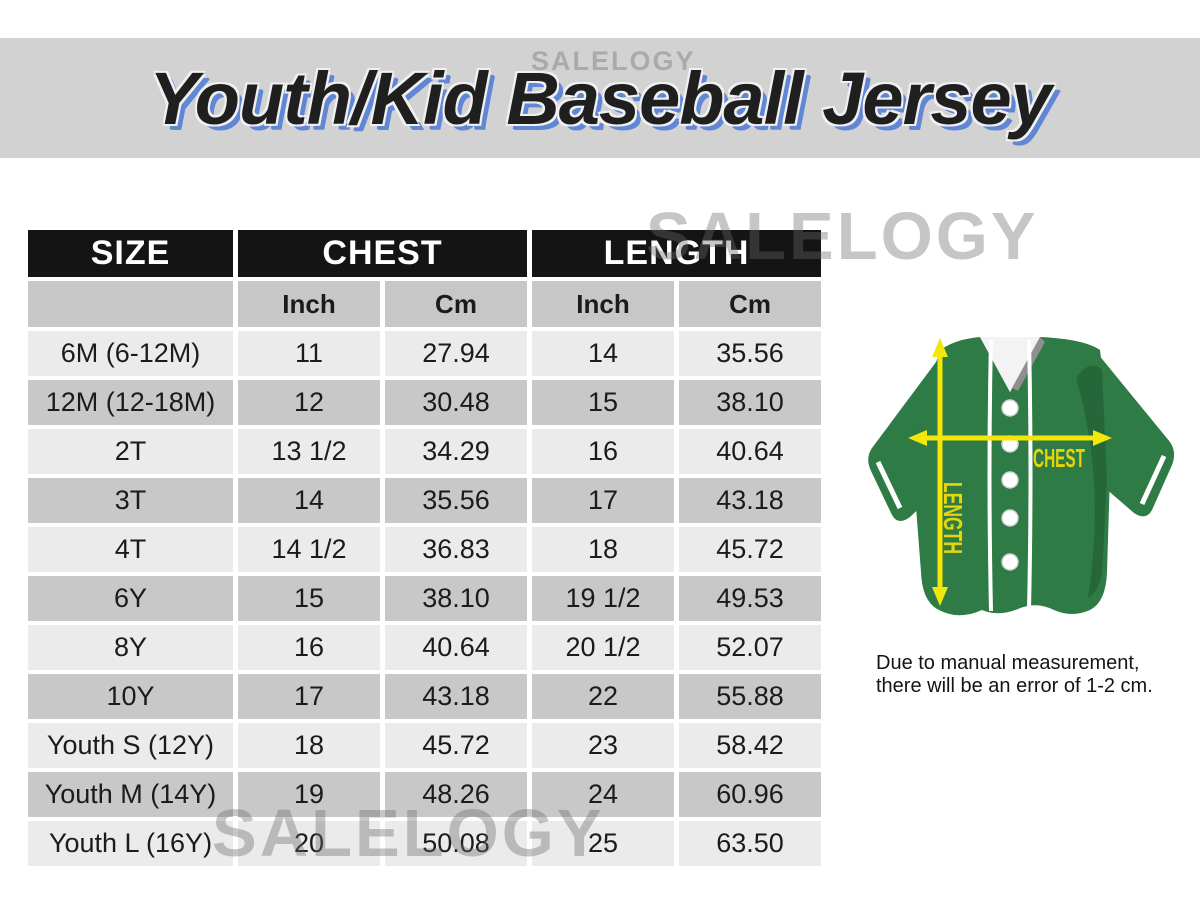 The width and height of the screenshot is (1200, 900). I want to click on value-cell: 13 1/2, so click(309, 451).